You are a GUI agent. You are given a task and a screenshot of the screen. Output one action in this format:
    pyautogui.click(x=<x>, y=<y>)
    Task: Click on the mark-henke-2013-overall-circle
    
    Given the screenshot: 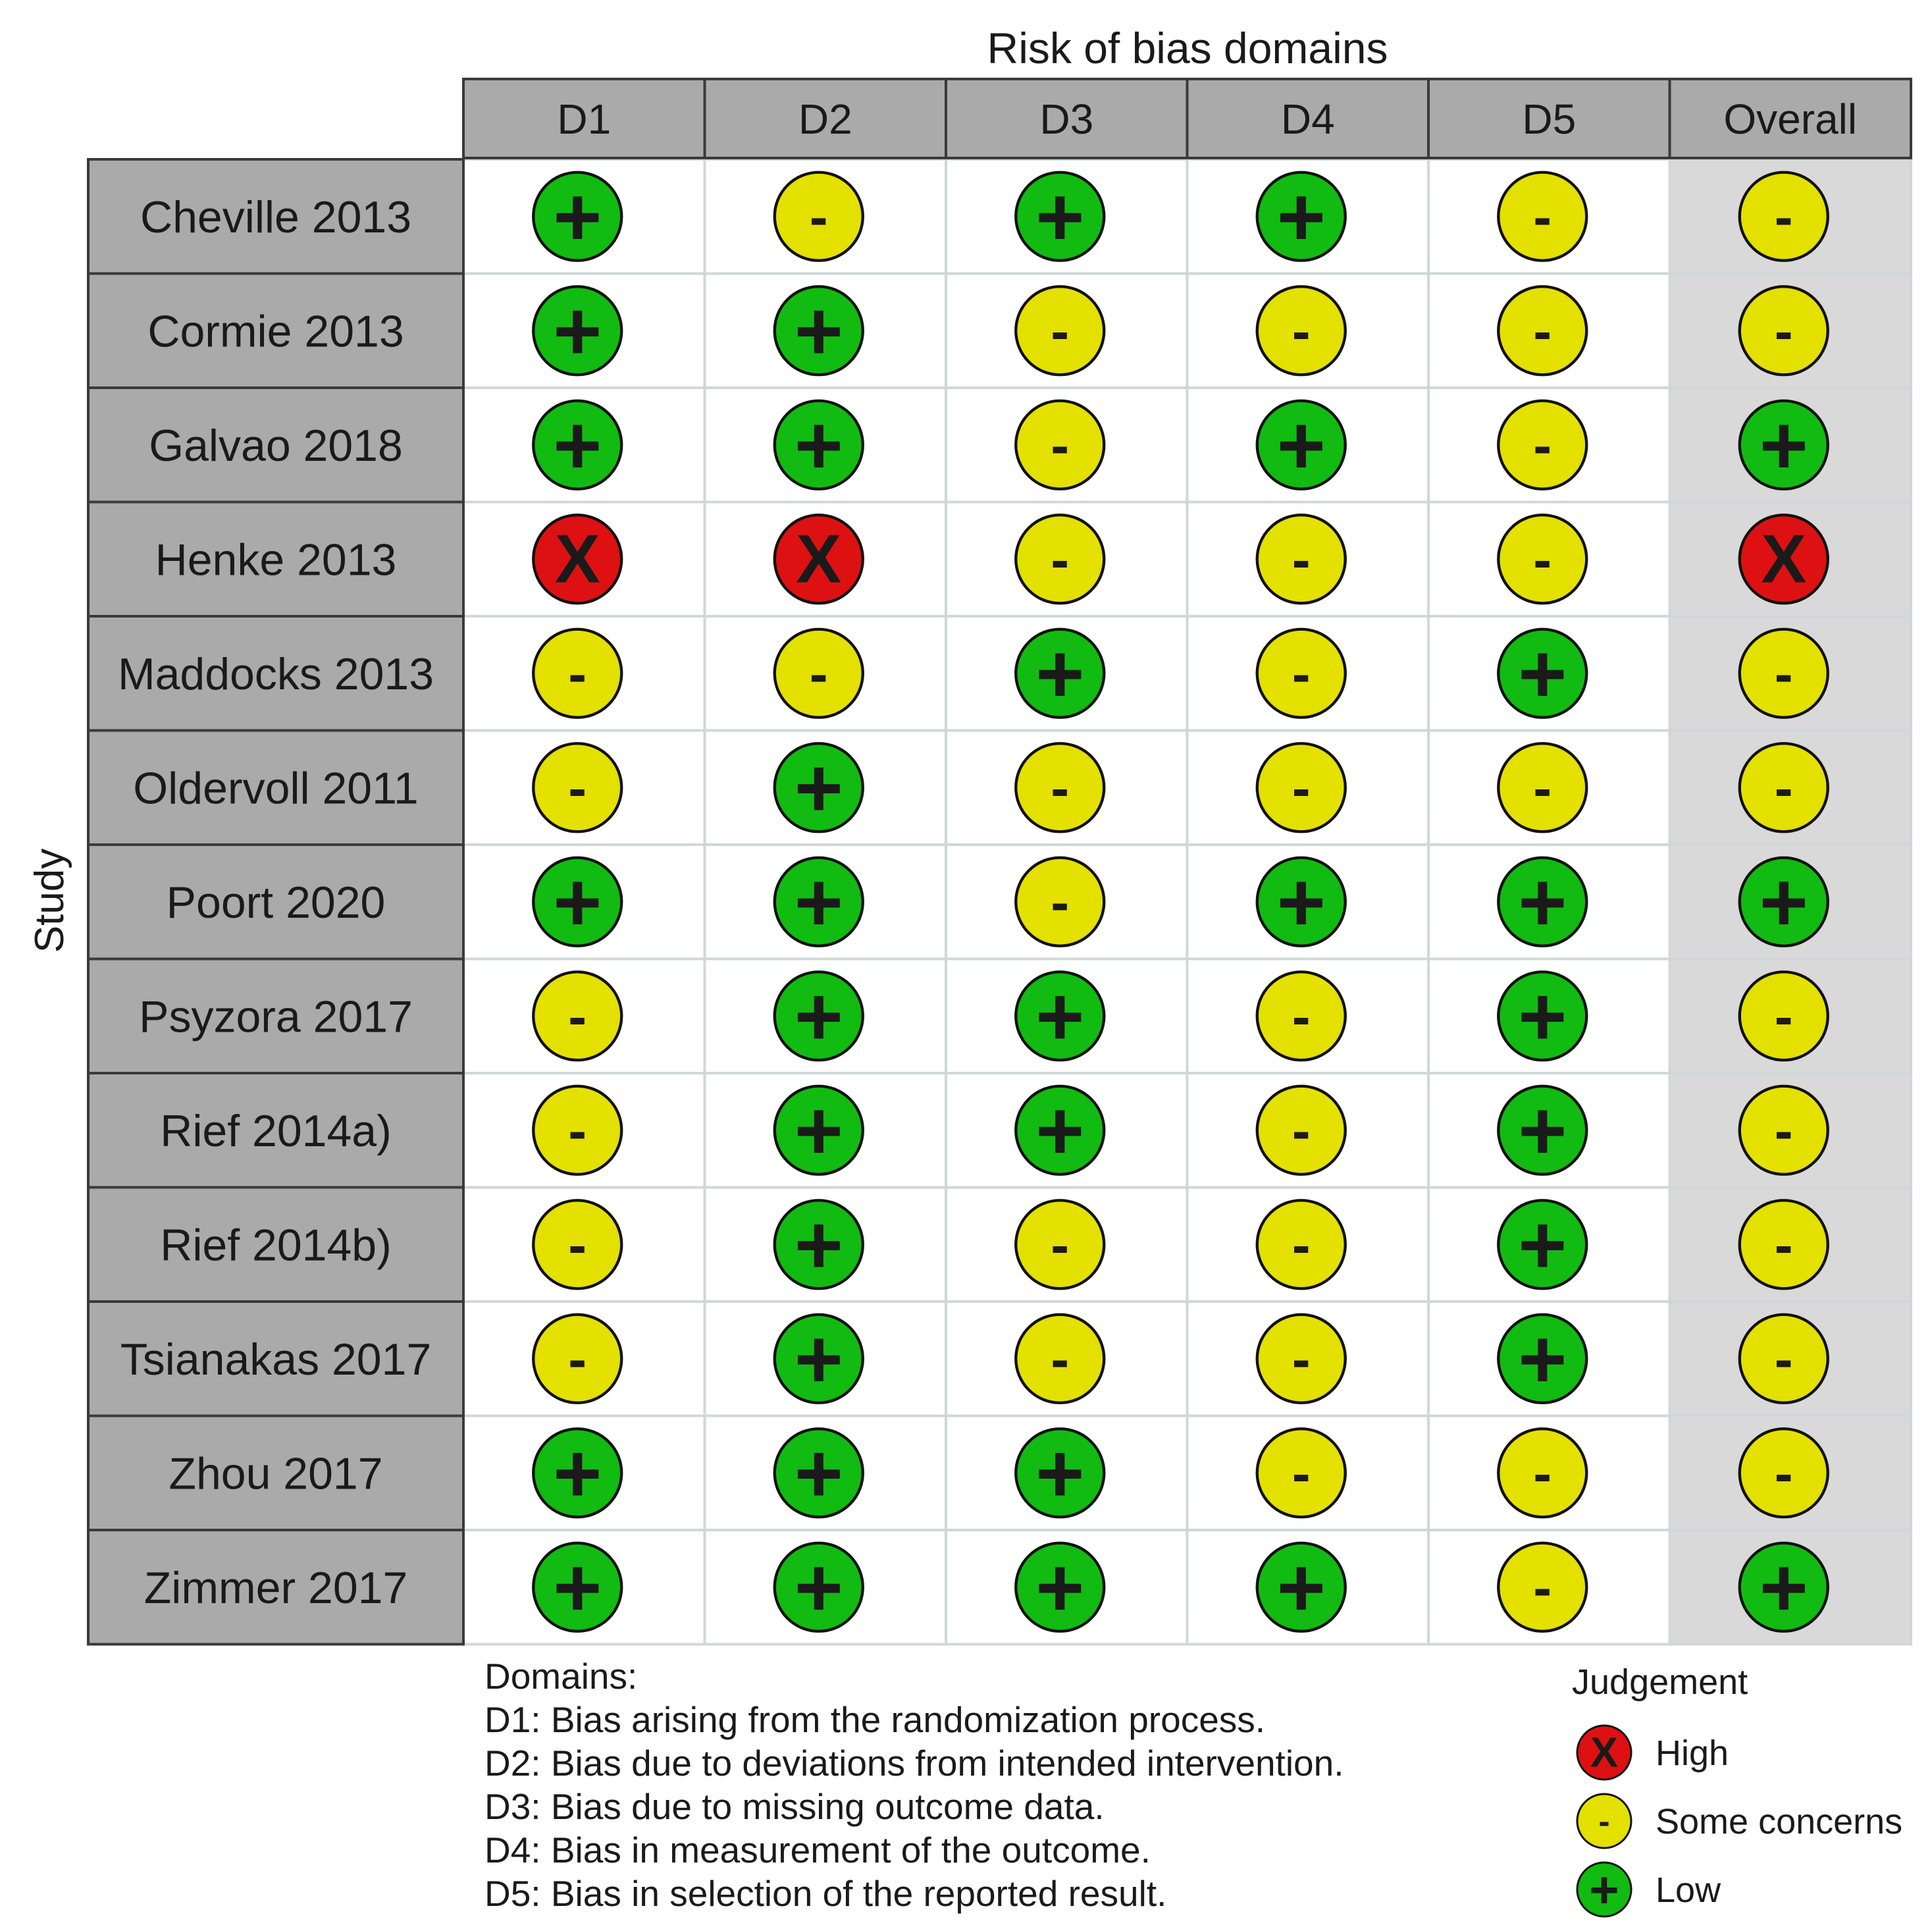 What is the action you would take?
    pyautogui.click(x=1783, y=560)
    